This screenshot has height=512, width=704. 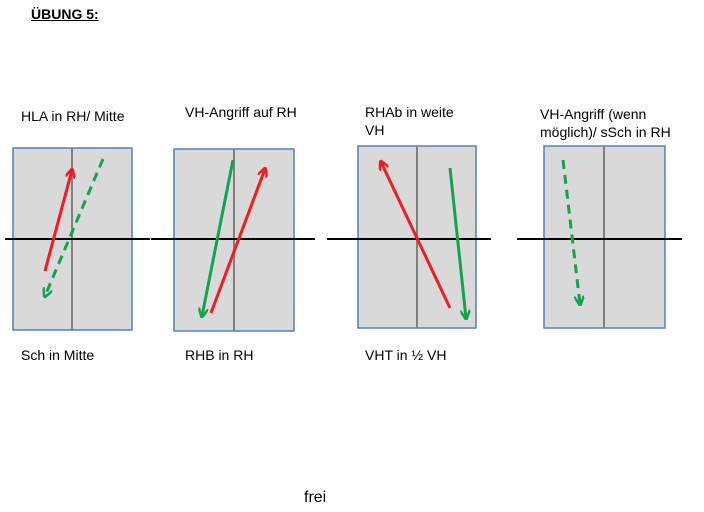 I want to click on diagram-2-top-label: VH-Angriff auf RH, so click(x=241, y=112).